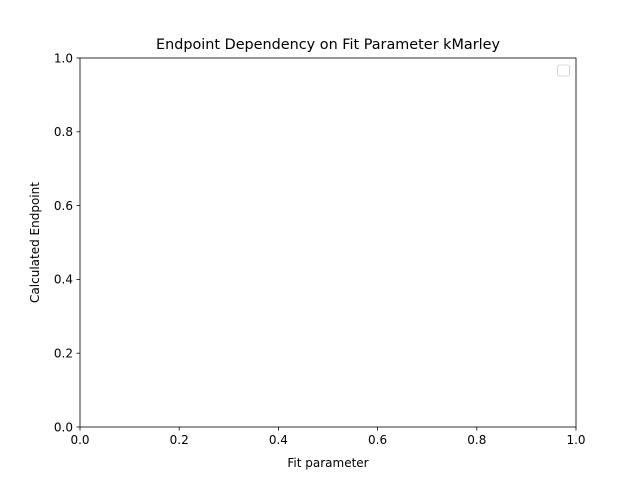 This screenshot has height=480, width=640. Describe the element at coordinates (563, 70) in the screenshot. I see `legend-box` at that location.